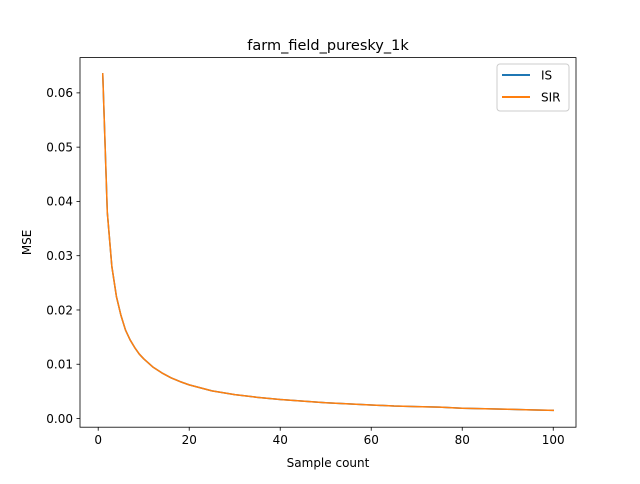 This screenshot has height=484, width=640. What do you see at coordinates (328, 46) in the screenshot?
I see `chart-title: farm_field_puresky_1k` at bounding box center [328, 46].